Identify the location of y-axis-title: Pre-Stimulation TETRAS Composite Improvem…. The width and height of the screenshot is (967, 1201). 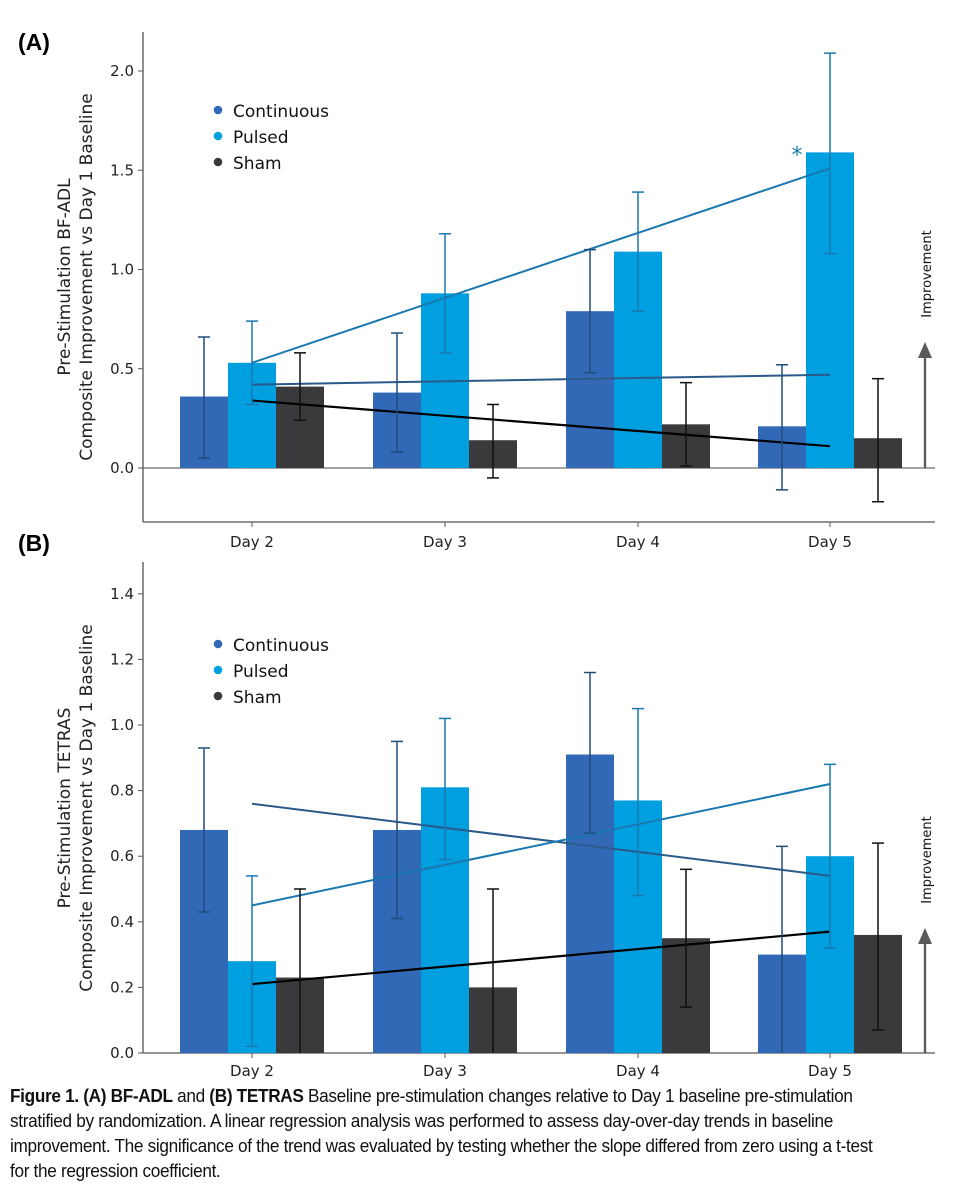
(76, 807).